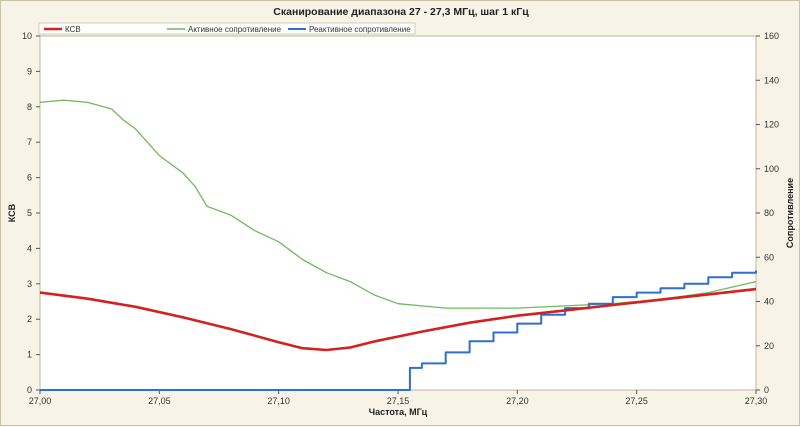  I want to click on x-axis-title: Частота, МГц, so click(398, 412).